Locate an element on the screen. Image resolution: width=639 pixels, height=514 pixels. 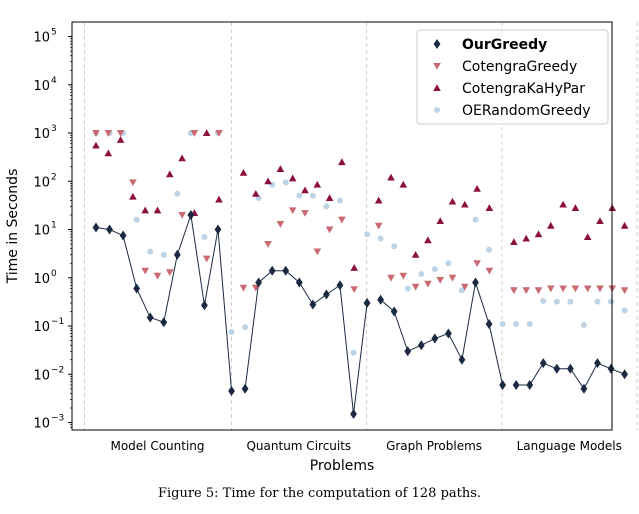
legend-marker-CotengraGreedy is located at coordinates (437, 66).